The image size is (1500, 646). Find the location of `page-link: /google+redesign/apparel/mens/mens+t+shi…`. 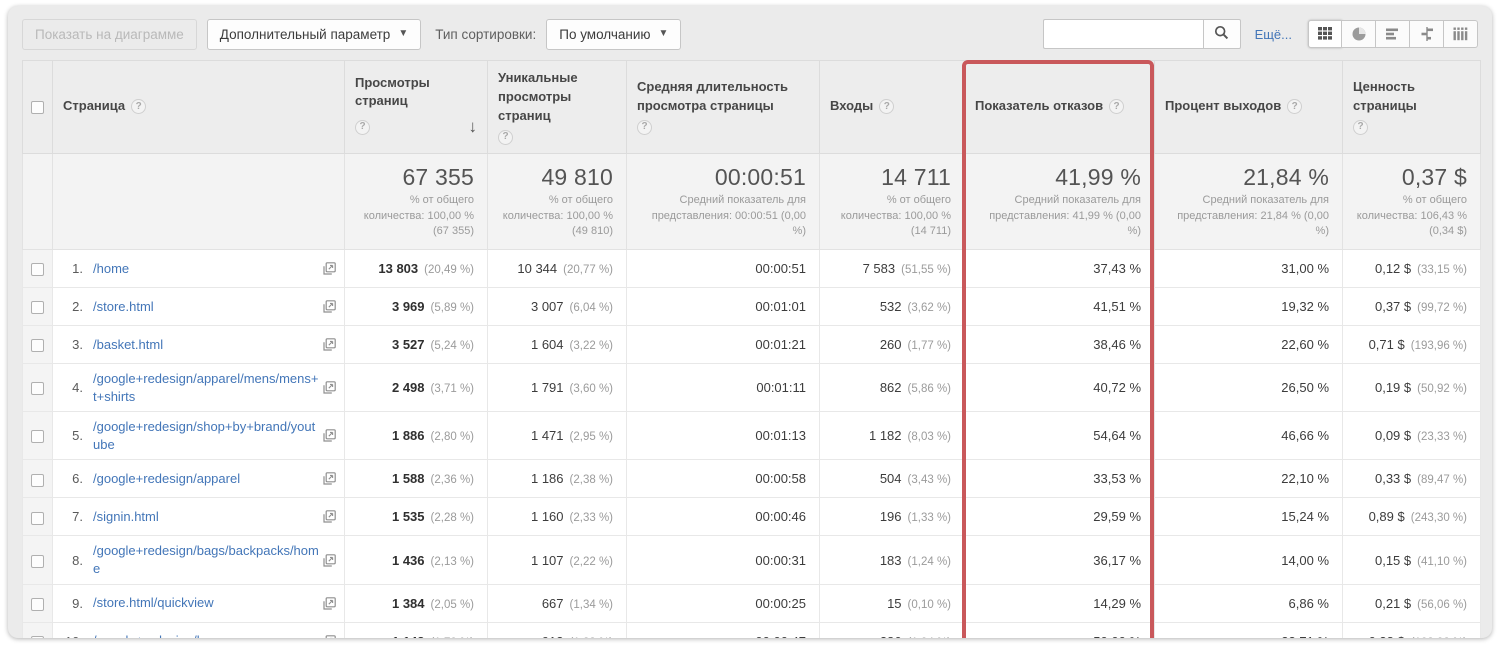

page-link: /google+redesign/apparel/mens/mens+t+shi… is located at coordinates (206, 387).